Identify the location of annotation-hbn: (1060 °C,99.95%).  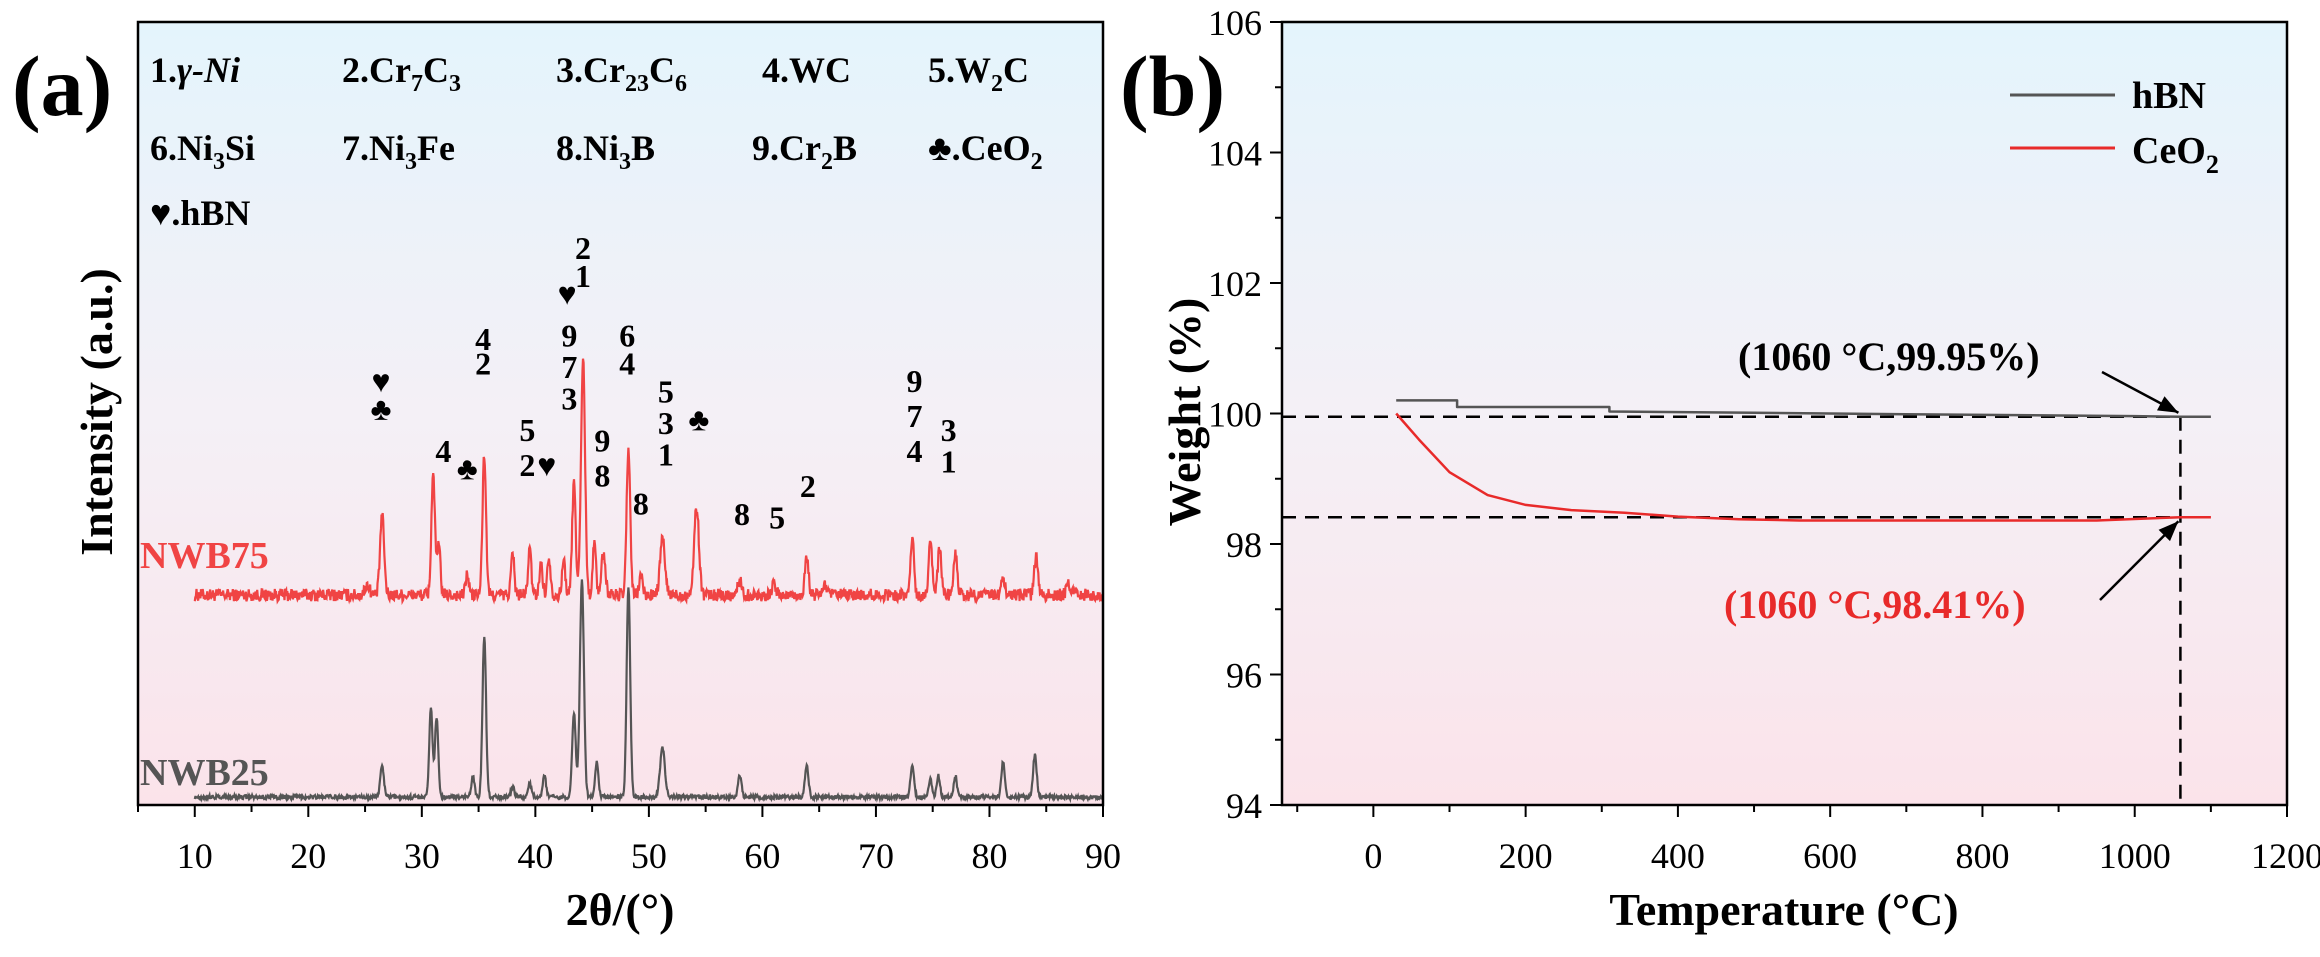
(1889, 356).